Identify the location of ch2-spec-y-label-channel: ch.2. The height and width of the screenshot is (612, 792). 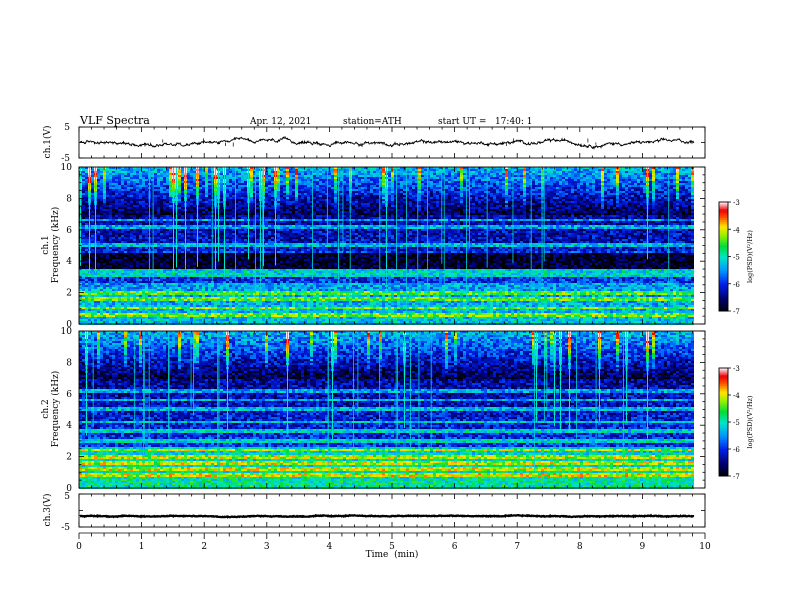
(46, 408).